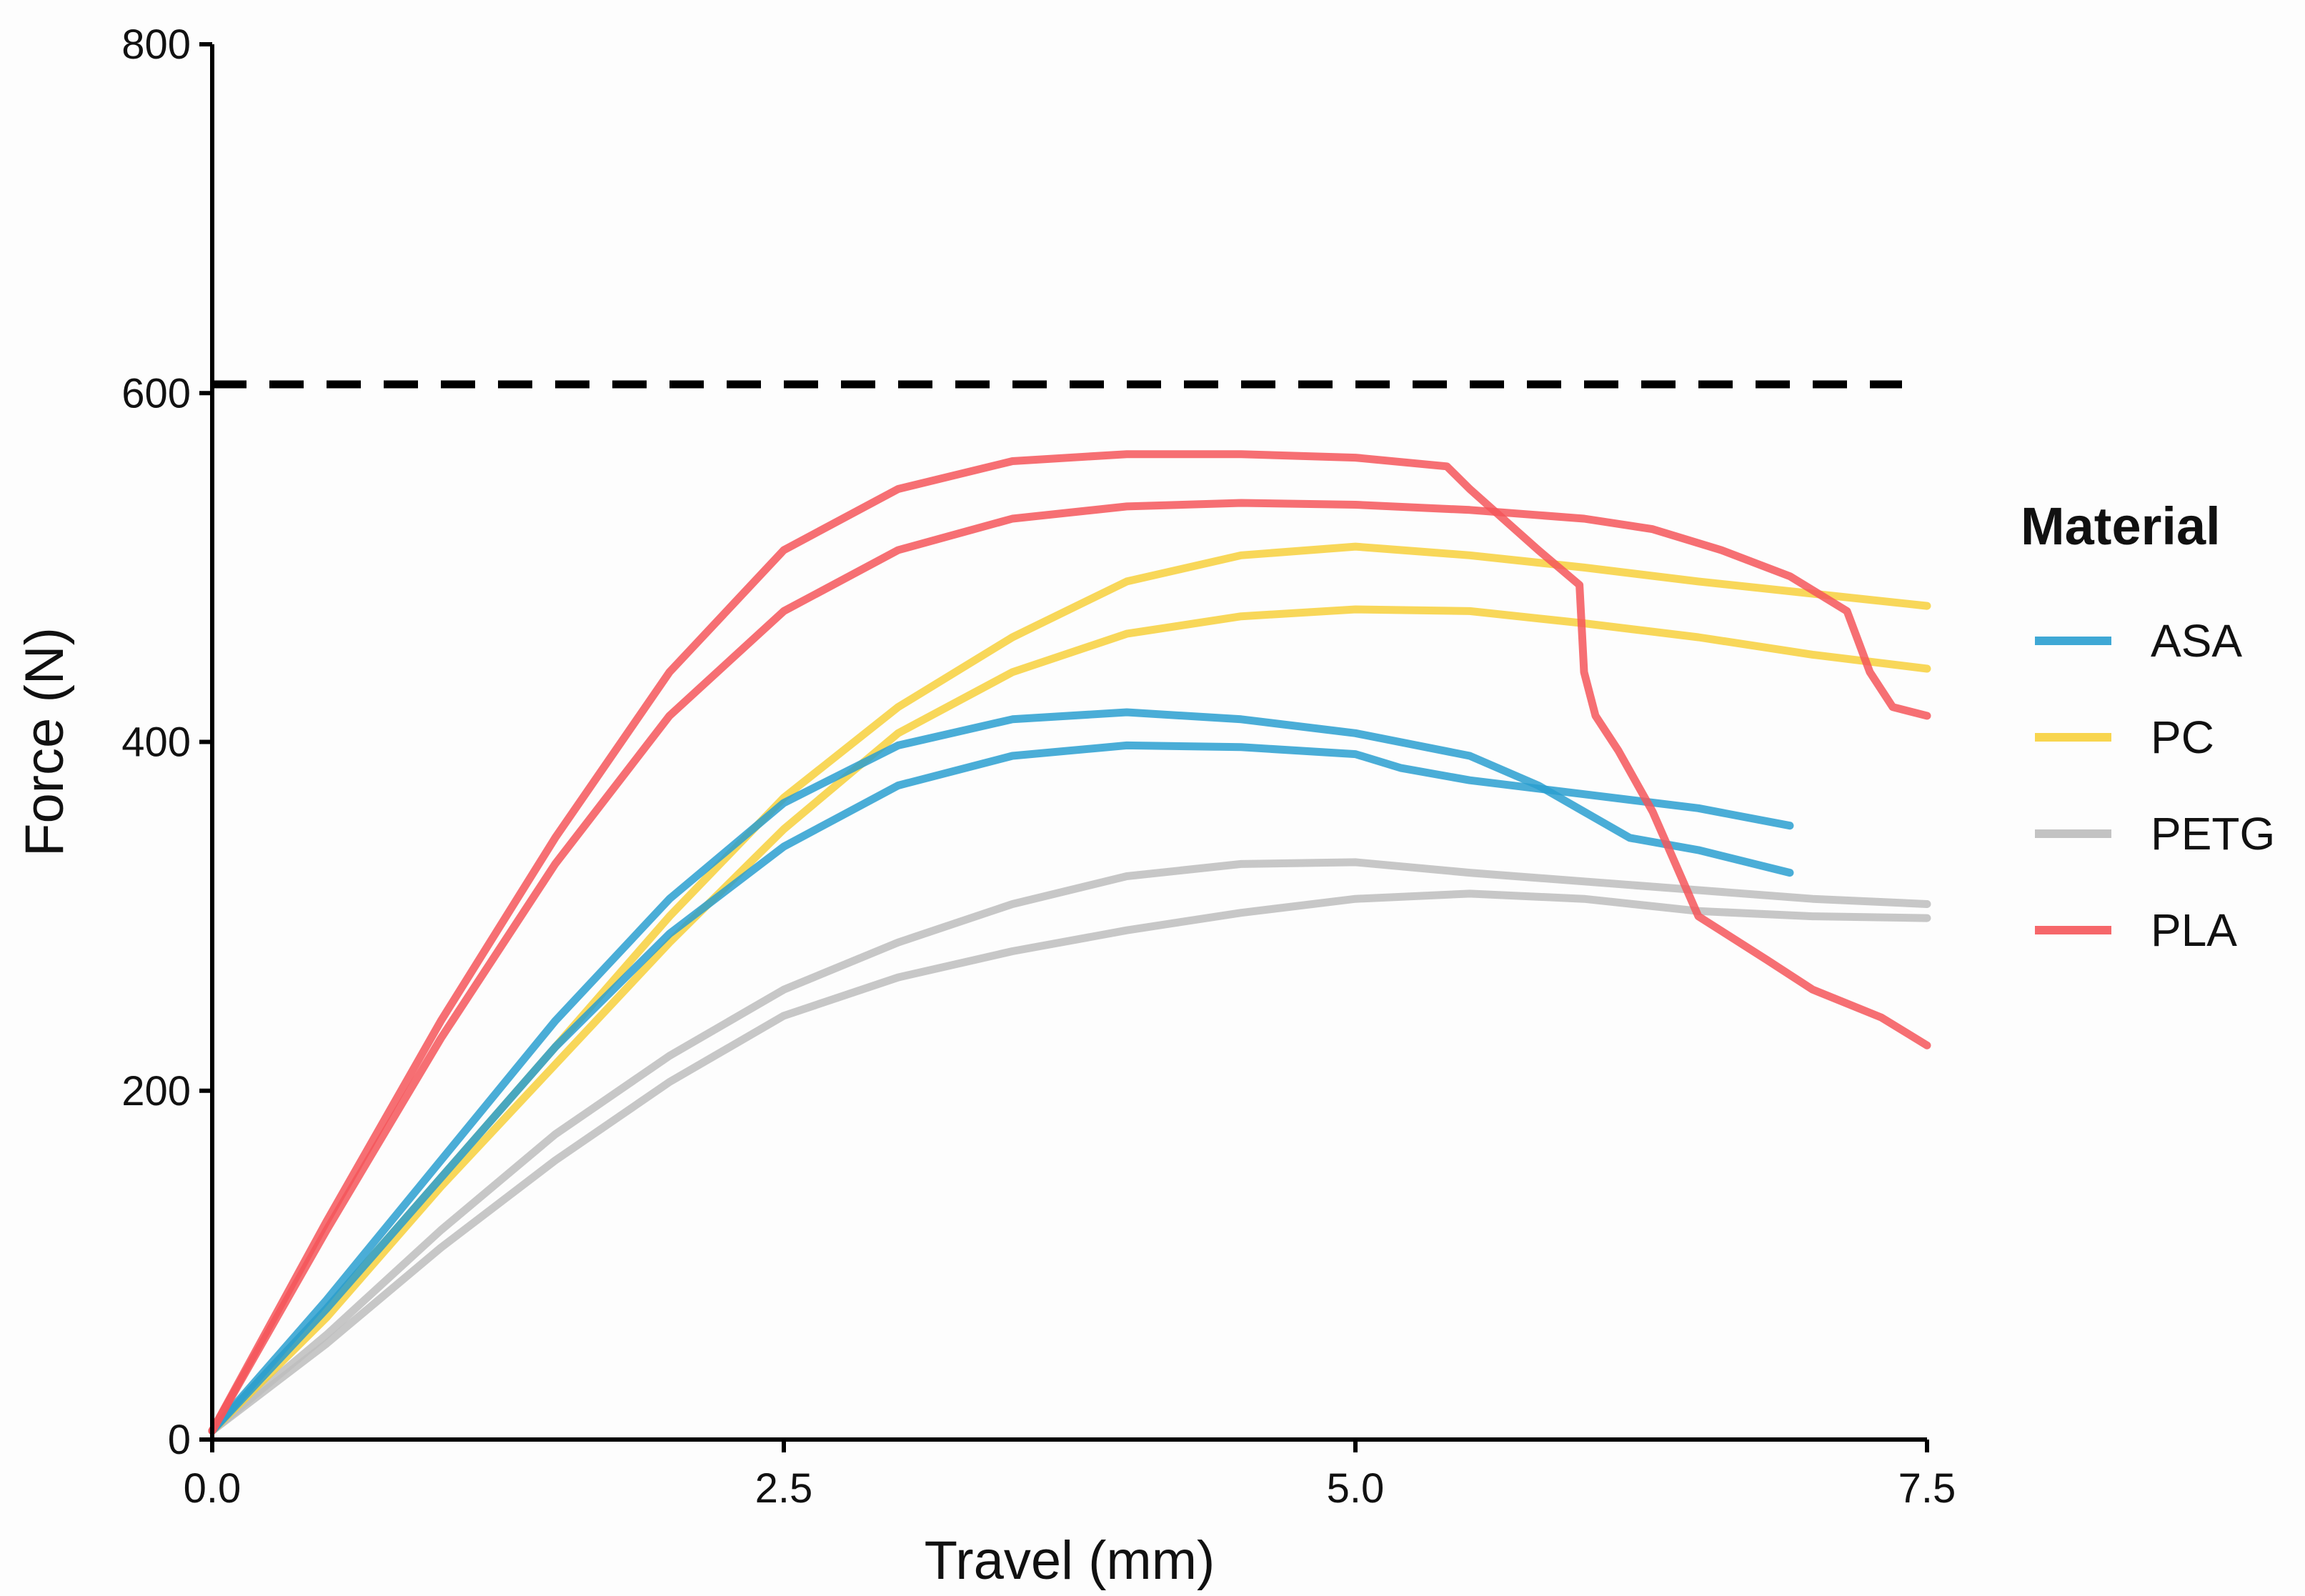 The image size is (2305, 1596). Describe the element at coordinates (44, 742) in the screenshot. I see `y-axis-title: Force (N)` at that location.